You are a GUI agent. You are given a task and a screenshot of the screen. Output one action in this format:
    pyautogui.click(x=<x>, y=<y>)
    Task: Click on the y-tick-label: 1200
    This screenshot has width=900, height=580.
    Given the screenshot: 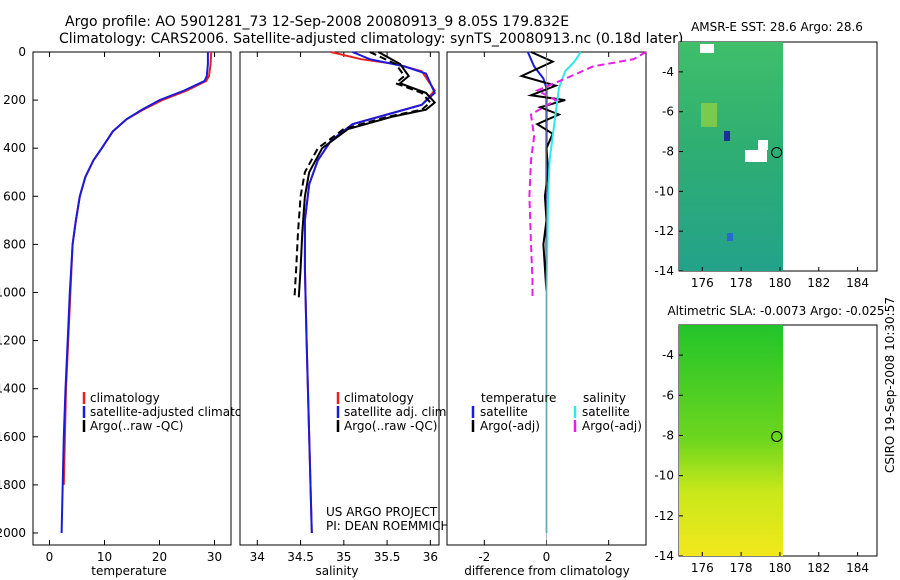 What is the action you would take?
    pyautogui.click(x=13, y=341)
    